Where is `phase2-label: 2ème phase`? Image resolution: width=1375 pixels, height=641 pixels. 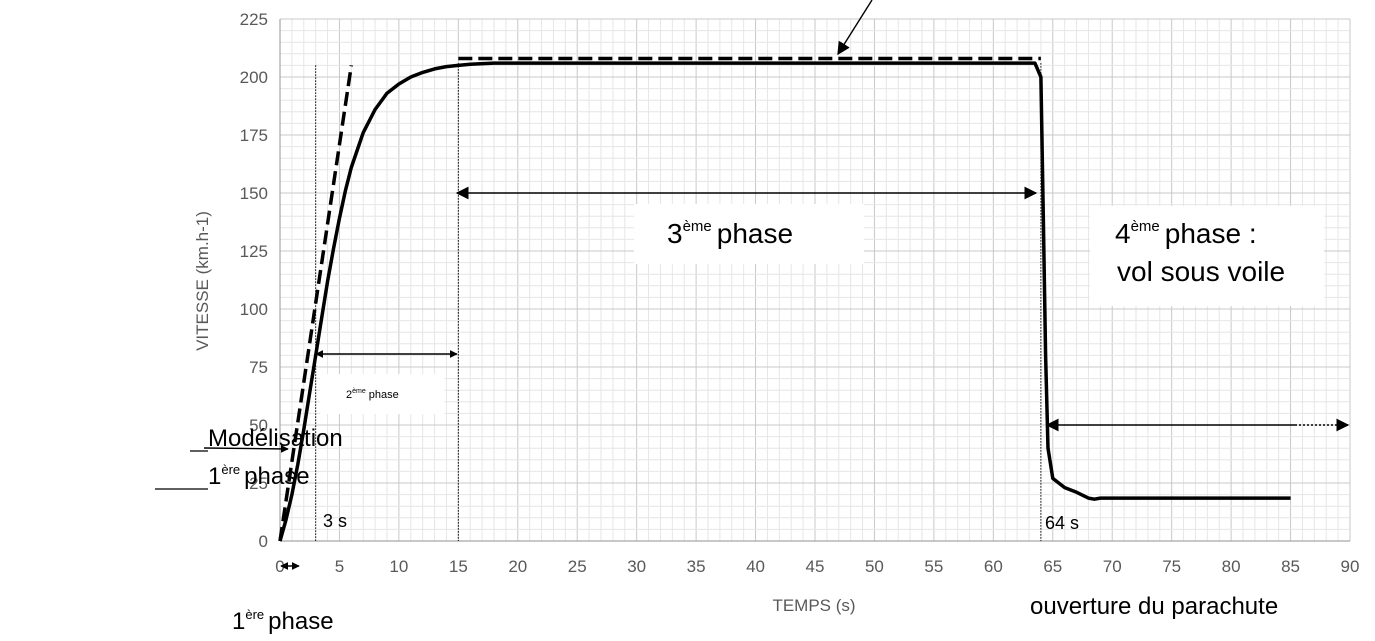 phase2-label: 2ème phase is located at coordinates (372, 394).